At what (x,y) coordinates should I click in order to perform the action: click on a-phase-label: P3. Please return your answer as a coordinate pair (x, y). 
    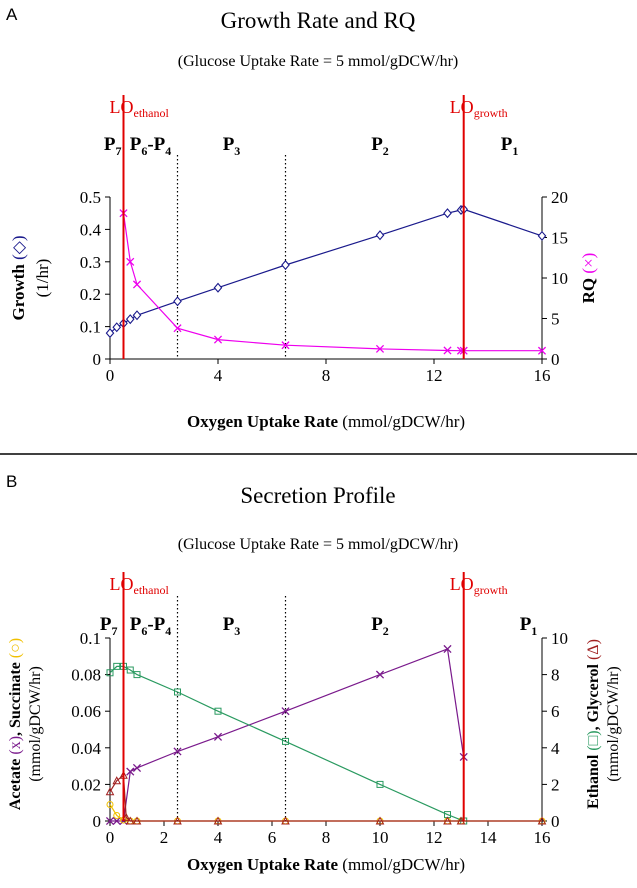
    Looking at the image, I should click on (232, 146).